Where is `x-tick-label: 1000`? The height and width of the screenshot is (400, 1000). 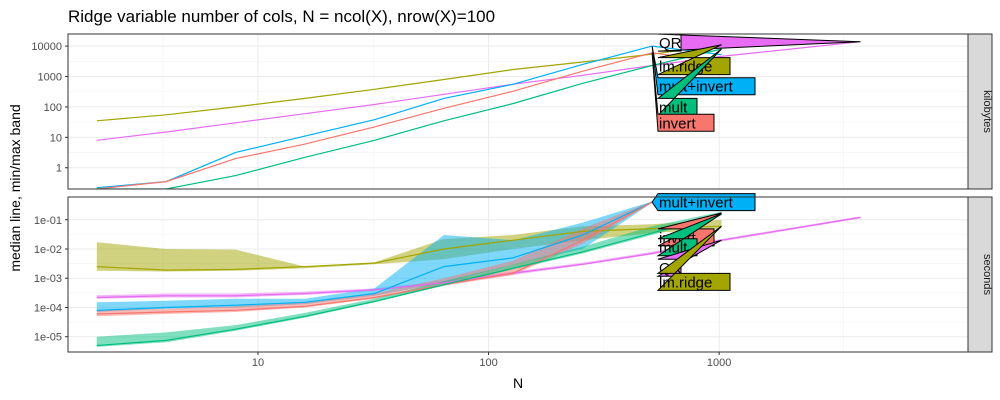
x-tick-label: 1000 is located at coordinates (719, 363).